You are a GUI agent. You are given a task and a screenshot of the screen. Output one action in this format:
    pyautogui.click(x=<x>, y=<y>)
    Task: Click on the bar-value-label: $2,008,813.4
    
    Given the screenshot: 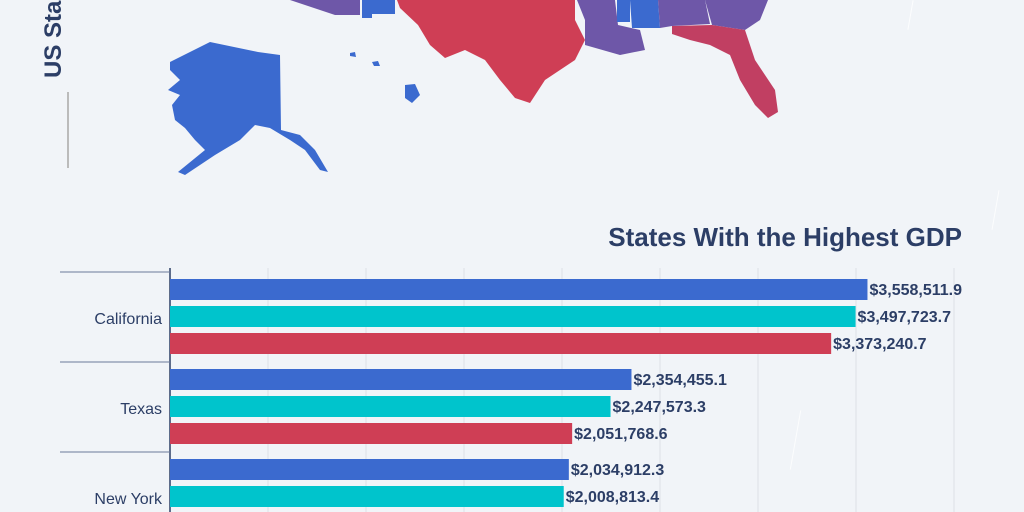 What is the action you would take?
    pyautogui.click(x=613, y=497)
    